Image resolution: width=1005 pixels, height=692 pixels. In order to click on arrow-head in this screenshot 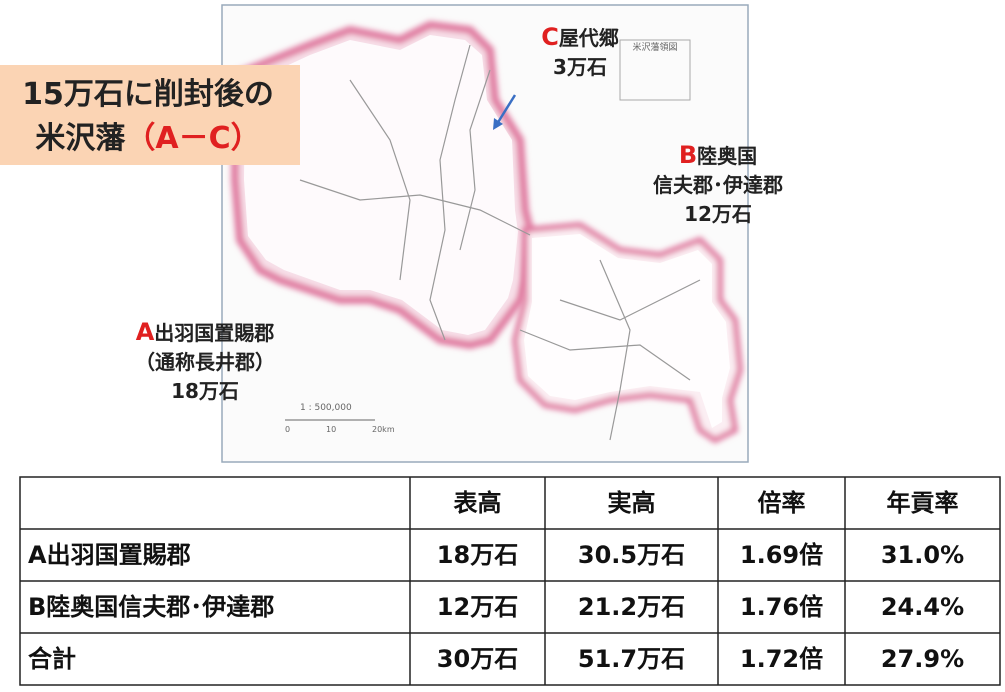, I will do `click(498, 124)`.